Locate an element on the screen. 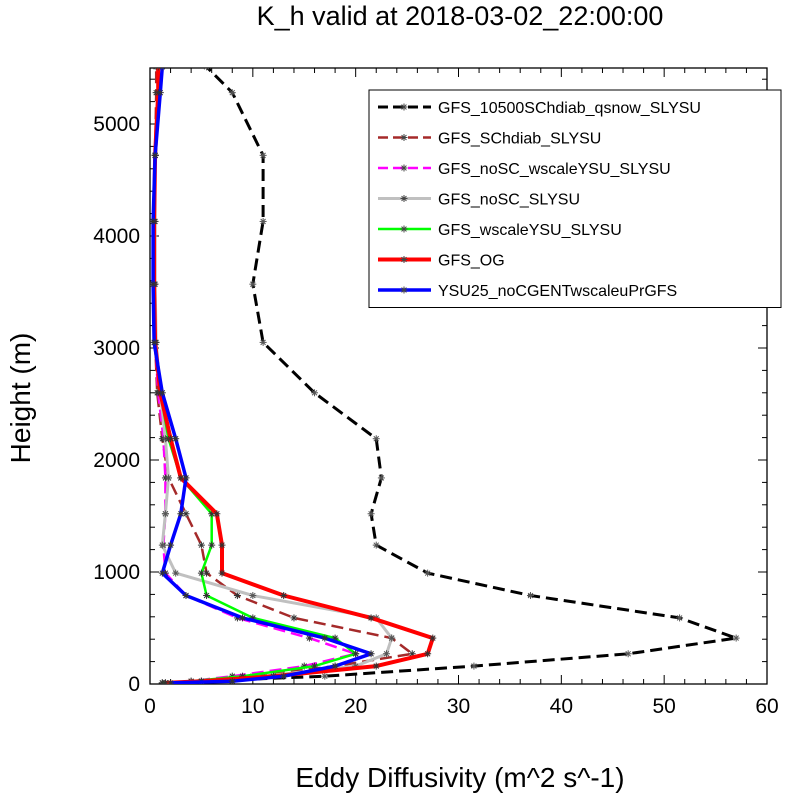 This screenshot has height=796, width=789. y-tick-label: 4000 is located at coordinates (116, 236).